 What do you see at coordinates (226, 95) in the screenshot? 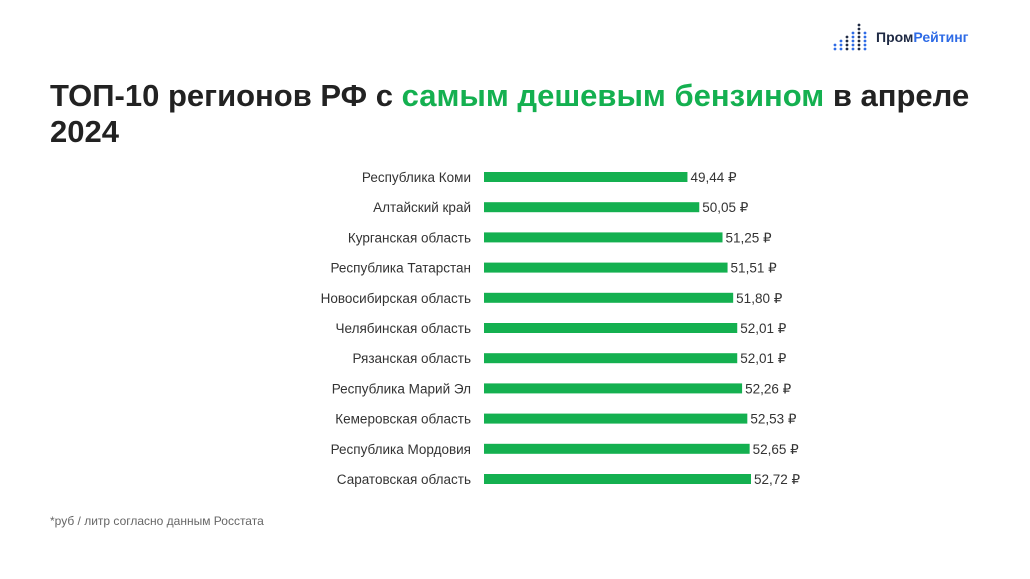
I see `title-part1: ТОП-10 регионов РФ с` at bounding box center [226, 95].